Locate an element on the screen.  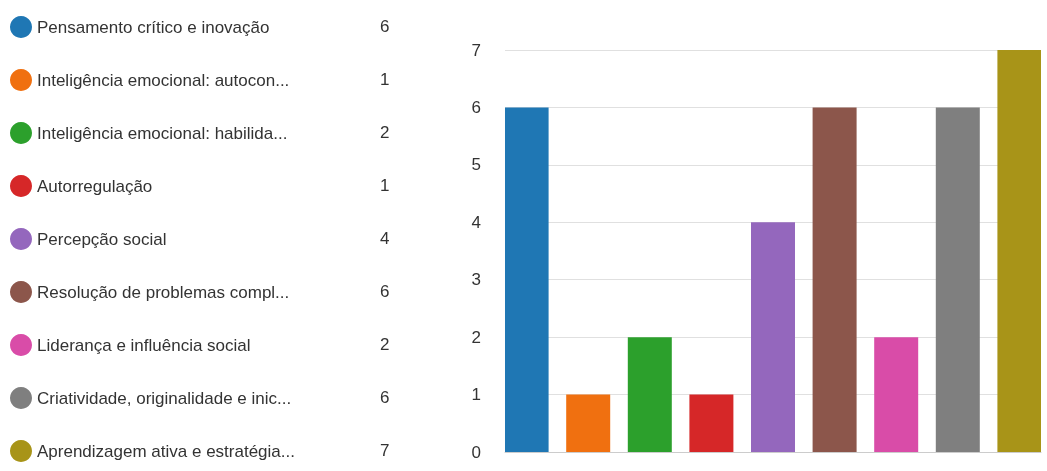
y-tick-label: 2 is located at coordinates (476, 337).